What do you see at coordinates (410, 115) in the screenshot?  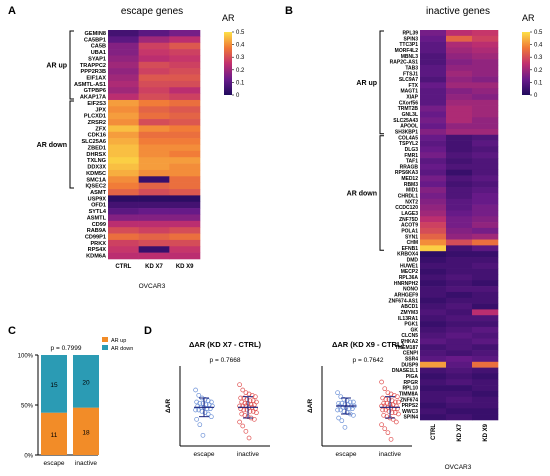 I see `row-label: GNL3L` at bounding box center [410, 115].